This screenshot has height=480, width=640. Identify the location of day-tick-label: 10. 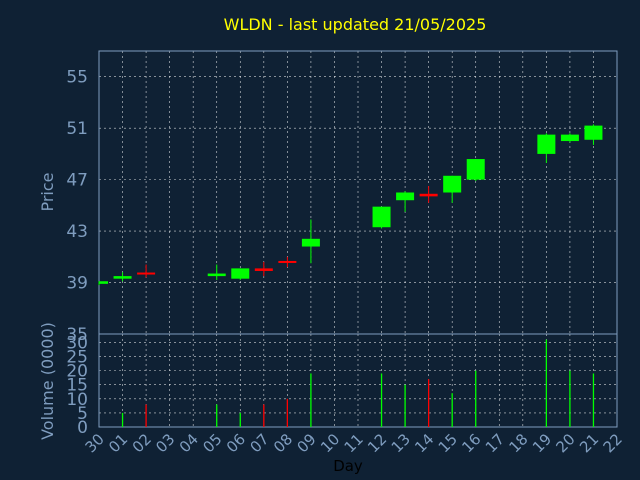
(330, 443).